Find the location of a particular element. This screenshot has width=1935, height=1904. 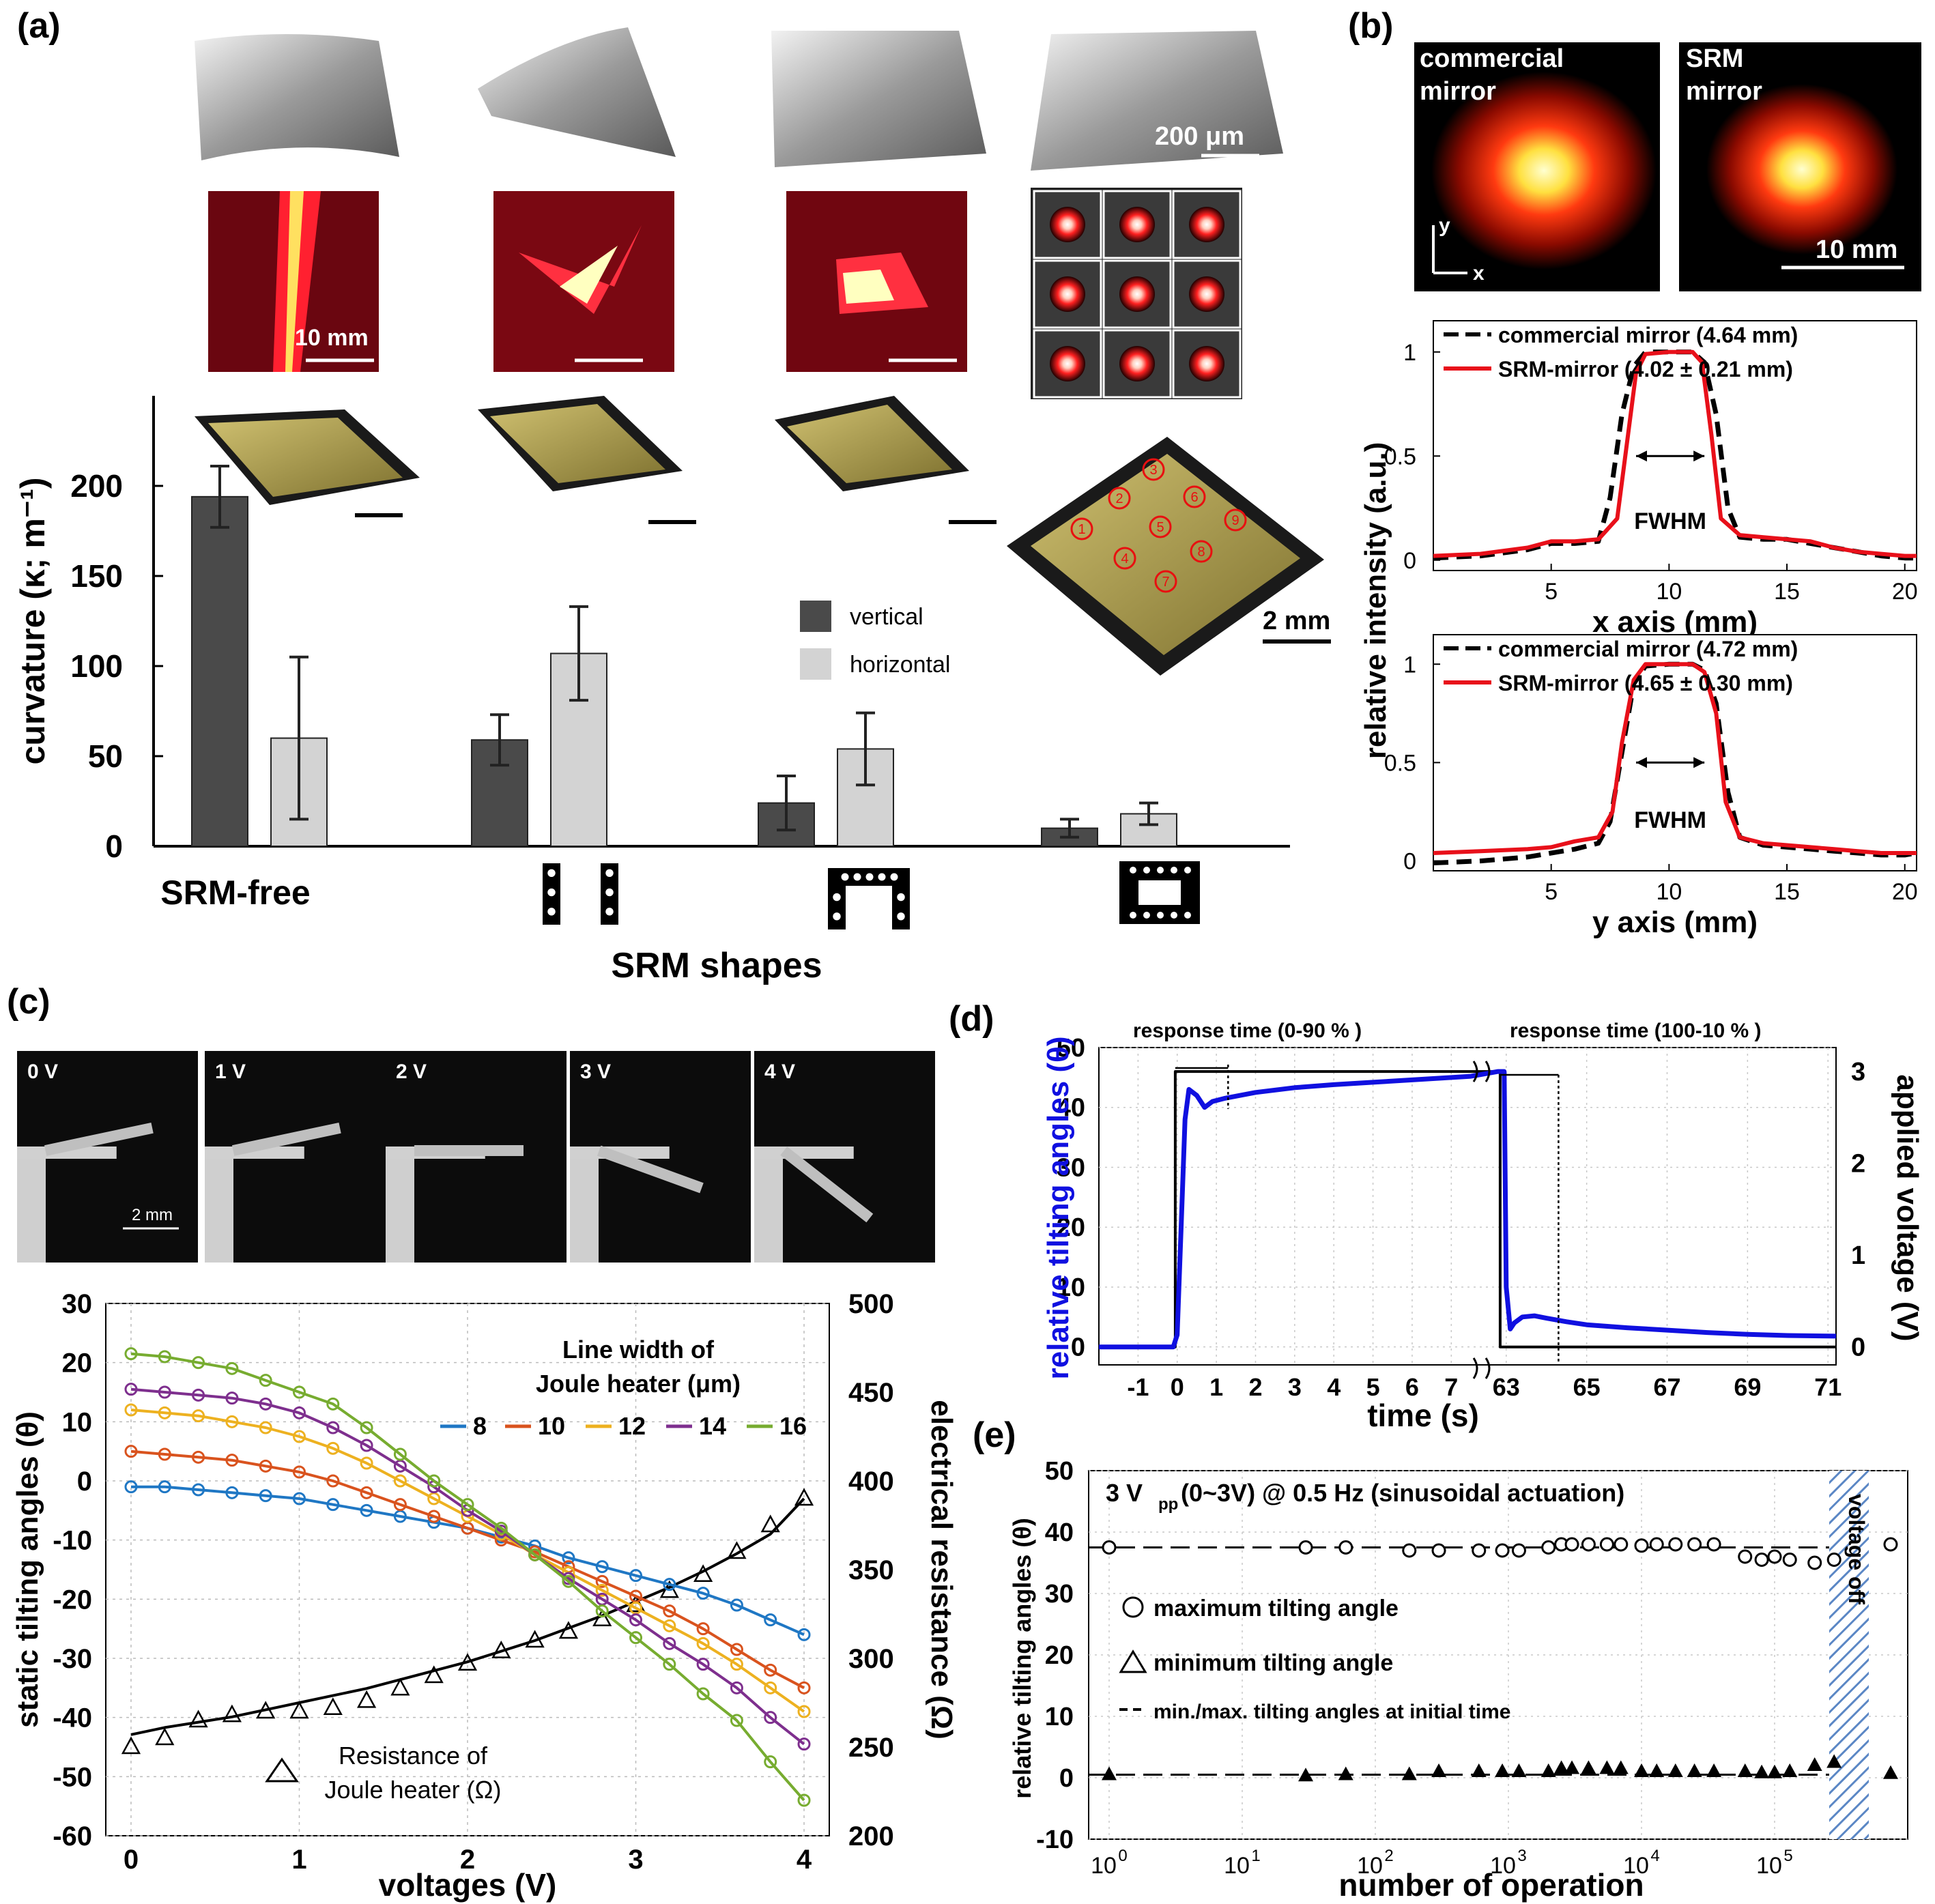

x-axis-title: number of operation is located at coordinates (1491, 1885).